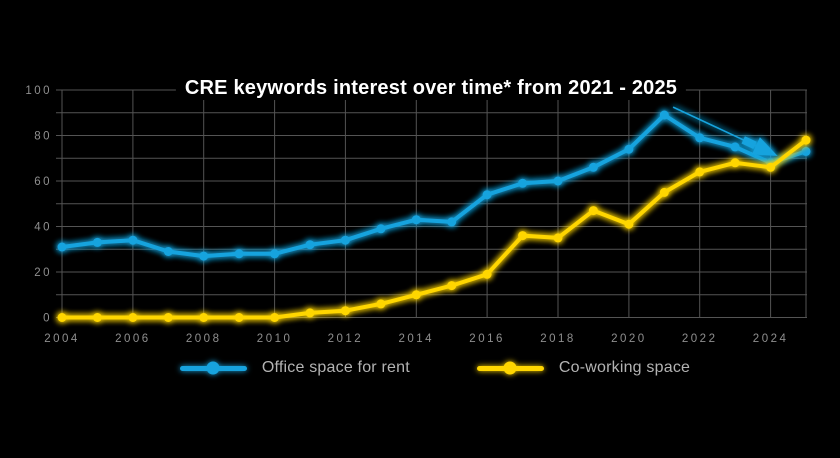 This screenshot has width=840, height=458. Describe the element at coordinates (346, 339) in the screenshot. I see `x-tick-label: 2012` at that location.